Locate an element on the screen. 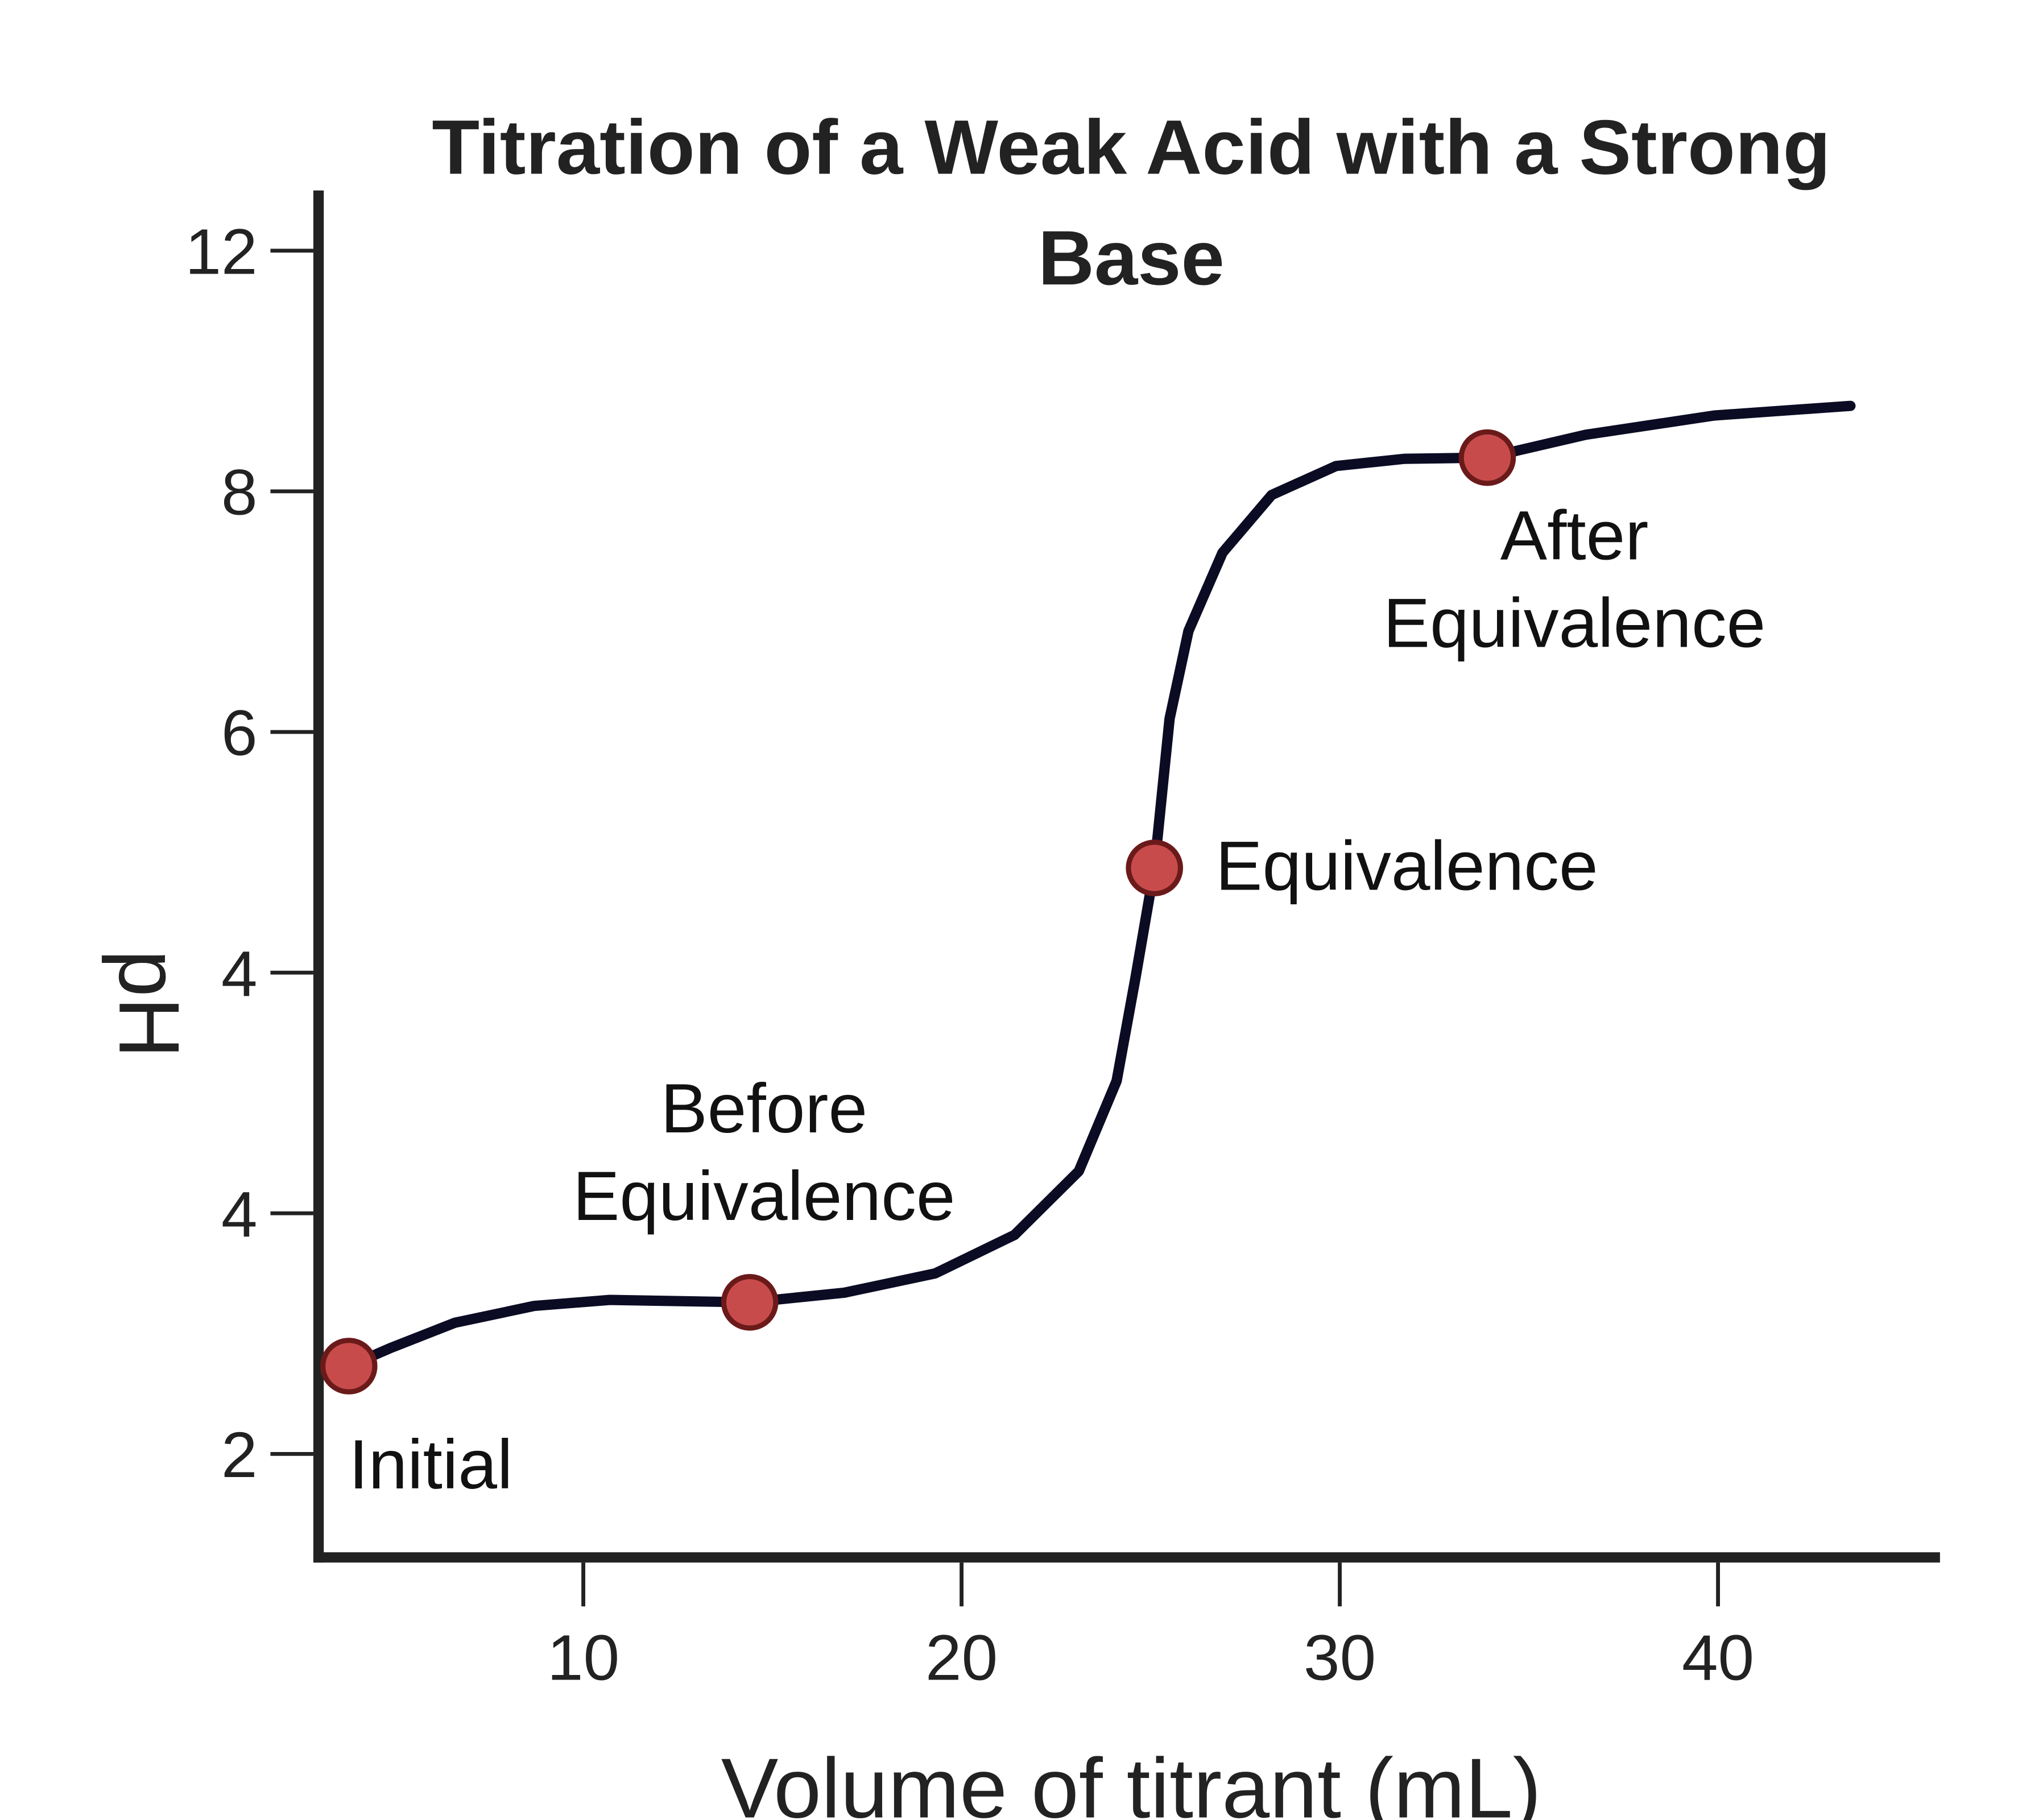 This screenshot has width=2018, height=1820. x-tick-label: 20 is located at coordinates (962, 1658).